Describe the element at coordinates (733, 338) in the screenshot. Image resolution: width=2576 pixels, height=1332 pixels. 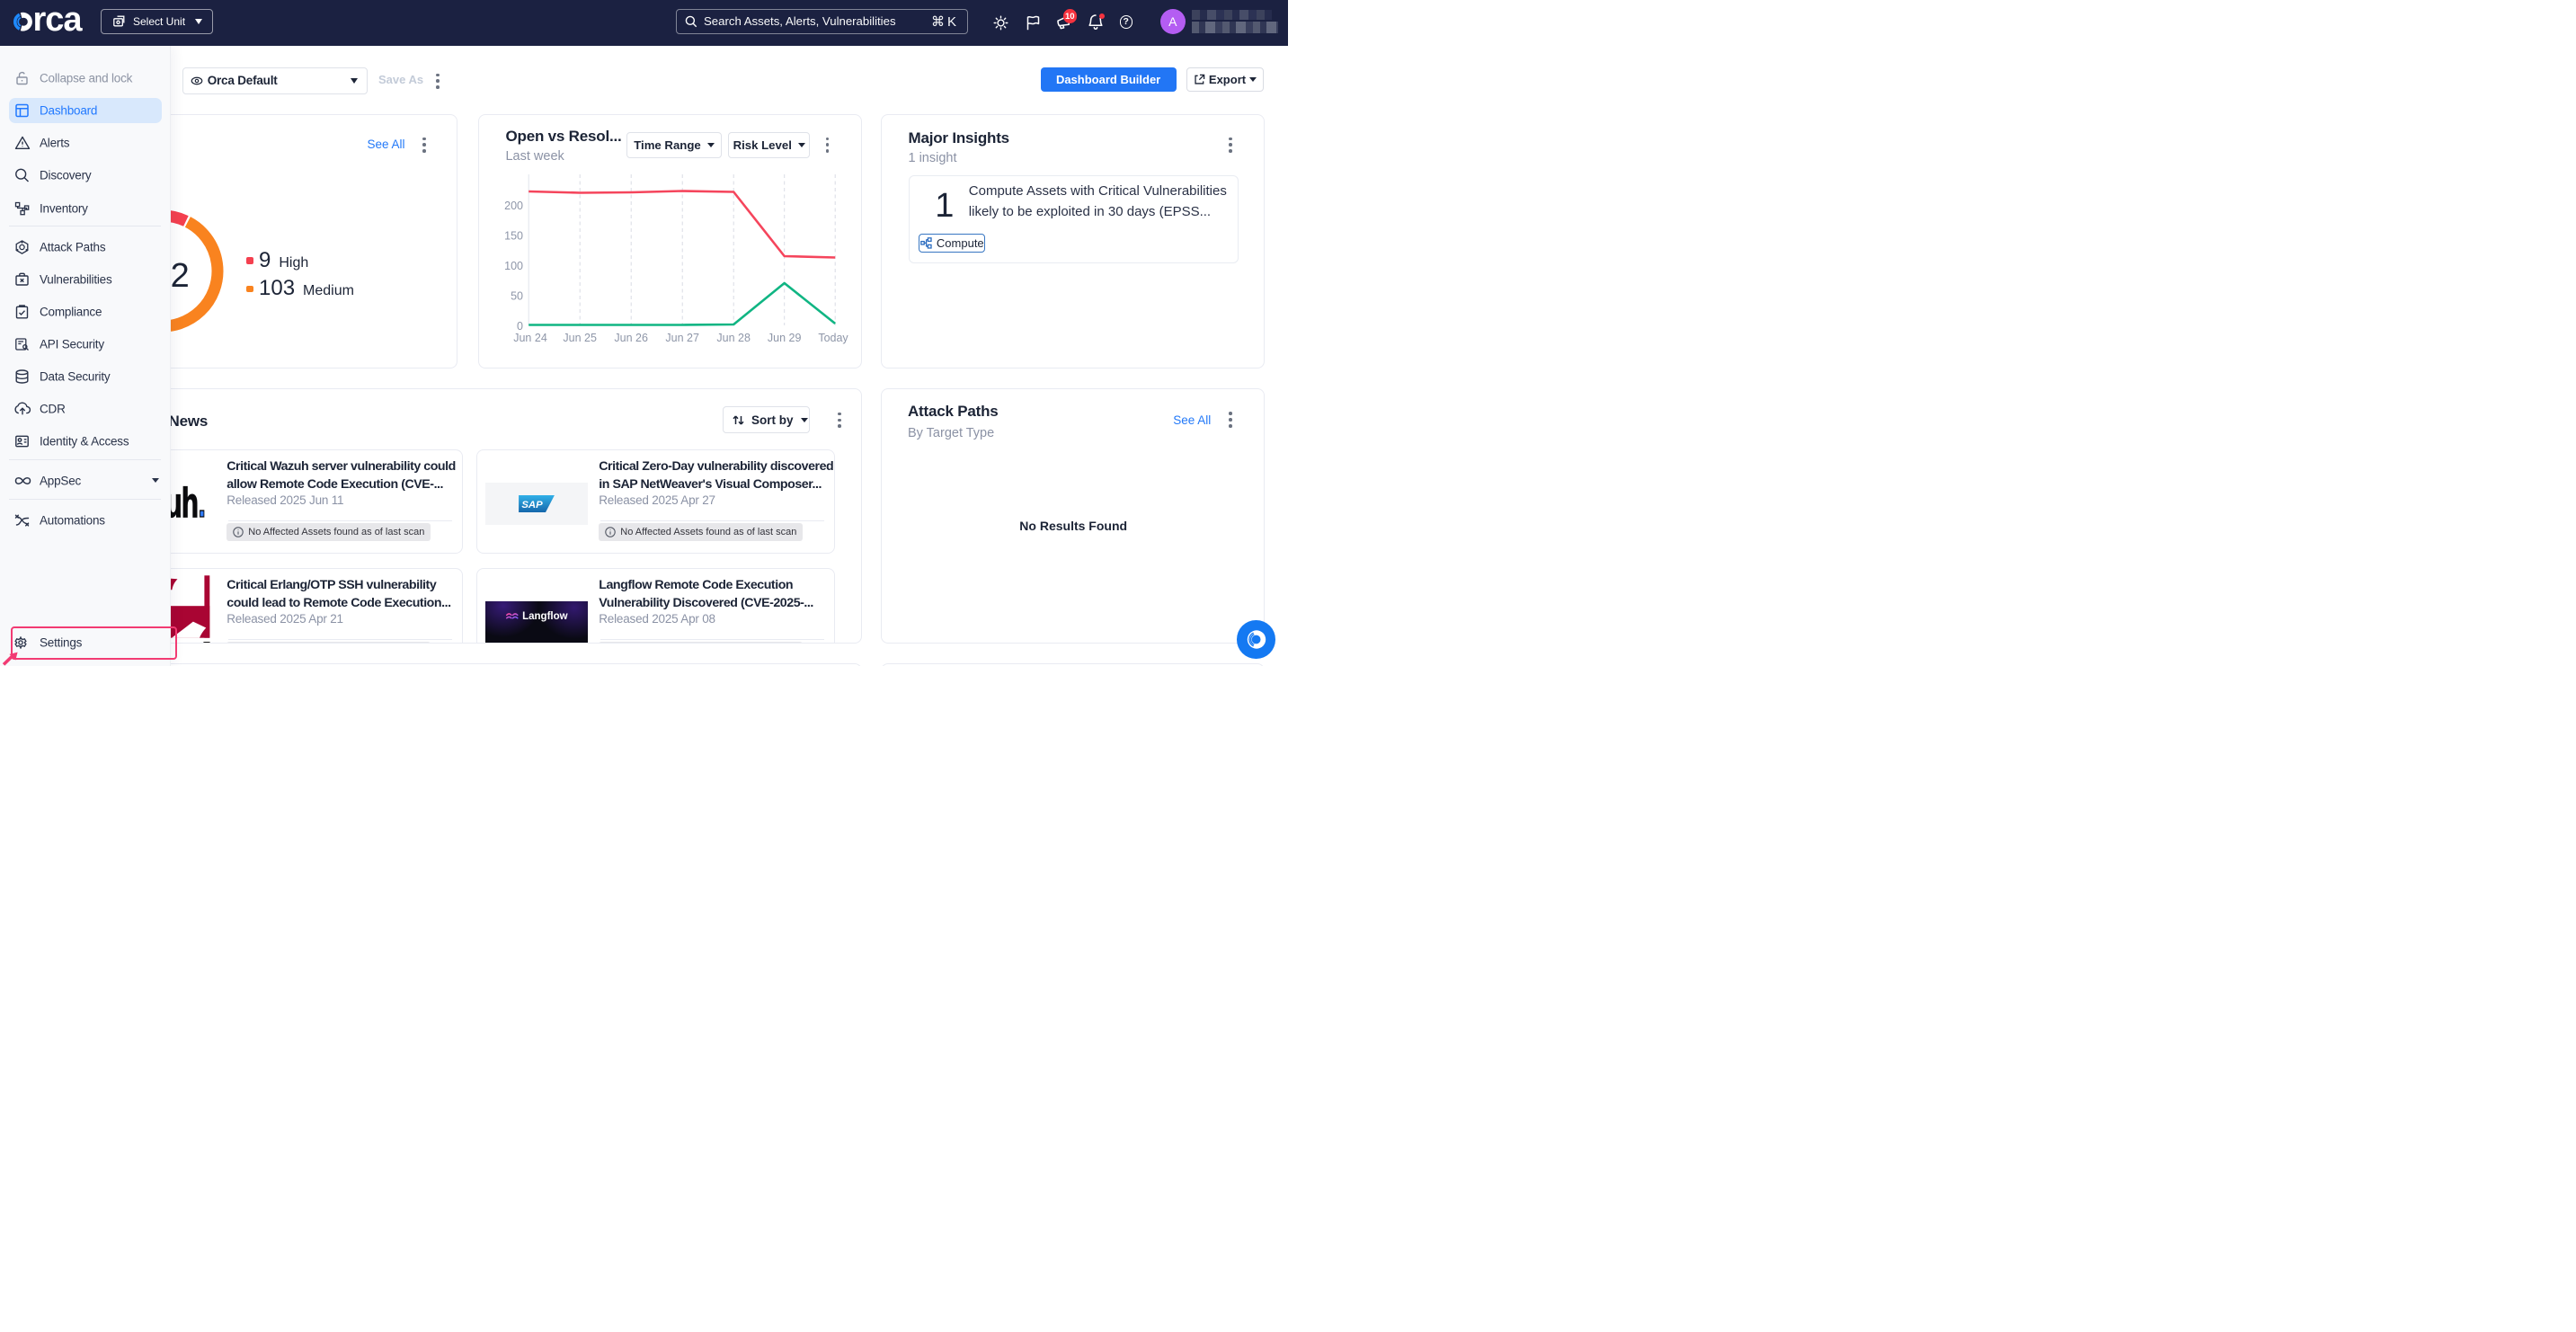
I see `svg-text: Jun 28` at that location.